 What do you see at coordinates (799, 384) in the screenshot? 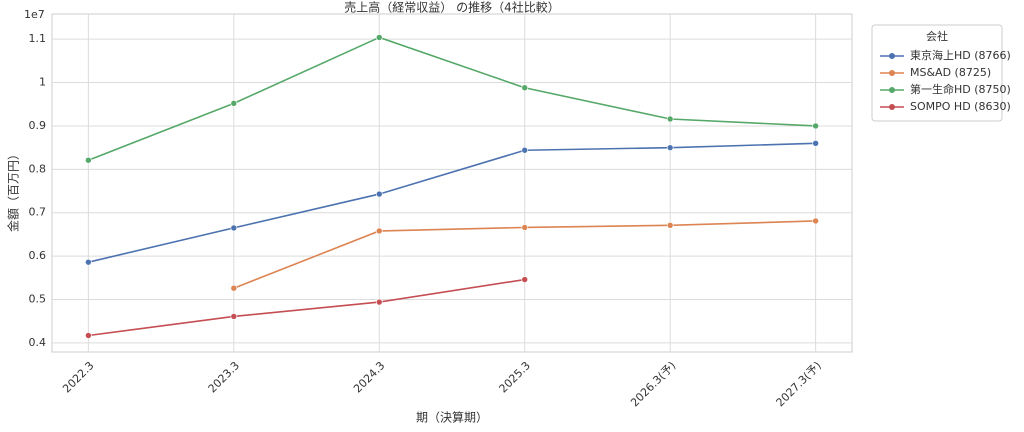
I see `x-tick-label: 2027.3(予)` at bounding box center [799, 384].